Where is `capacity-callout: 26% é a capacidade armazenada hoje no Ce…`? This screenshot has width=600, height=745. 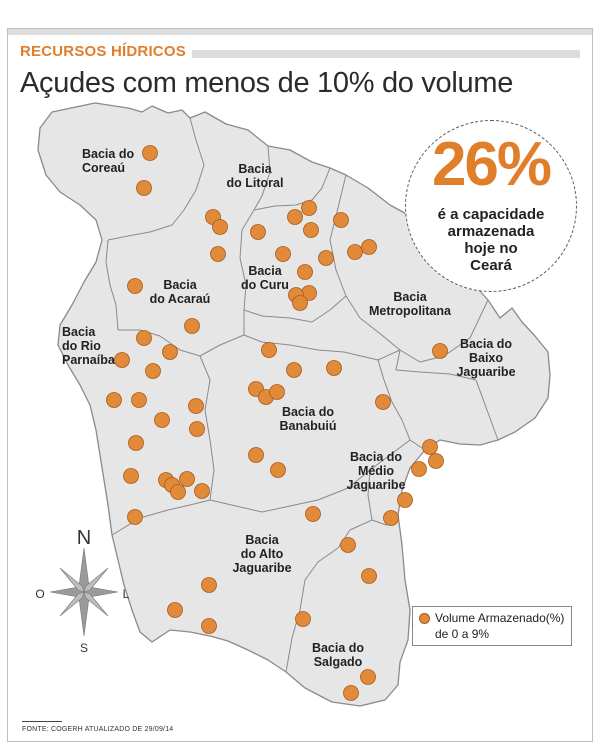 capacity-callout: 26% é a capacidade armazenada hoje no Ce… is located at coordinates (491, 206).